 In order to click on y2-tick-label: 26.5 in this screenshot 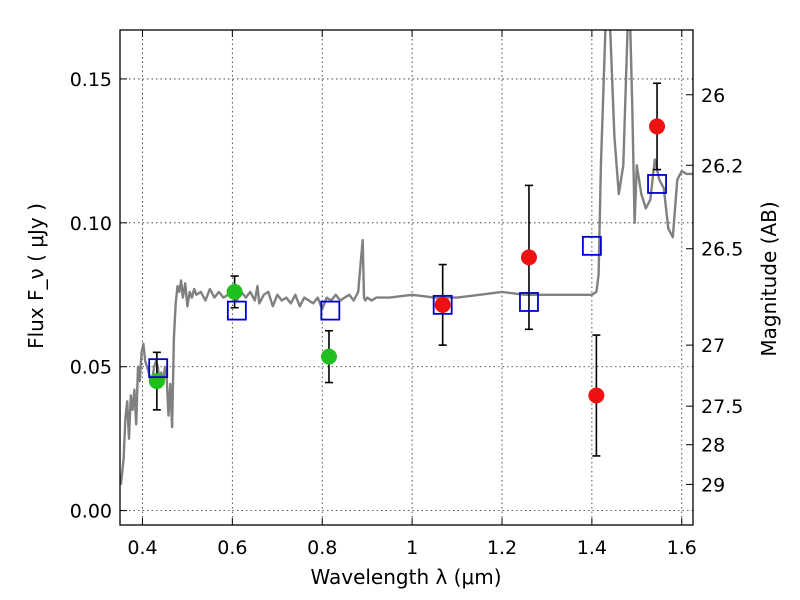, I will do `click(722, 250)`.